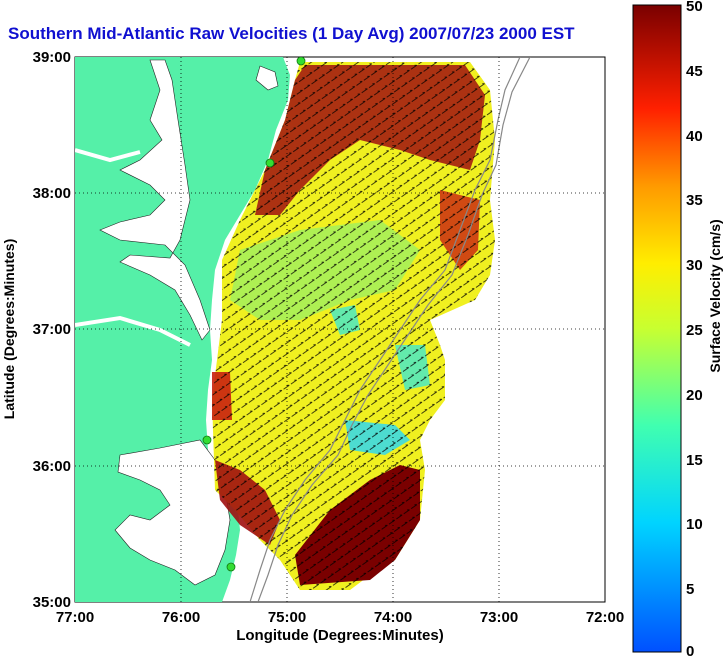  I want to click on river-south, so click(133, 331).